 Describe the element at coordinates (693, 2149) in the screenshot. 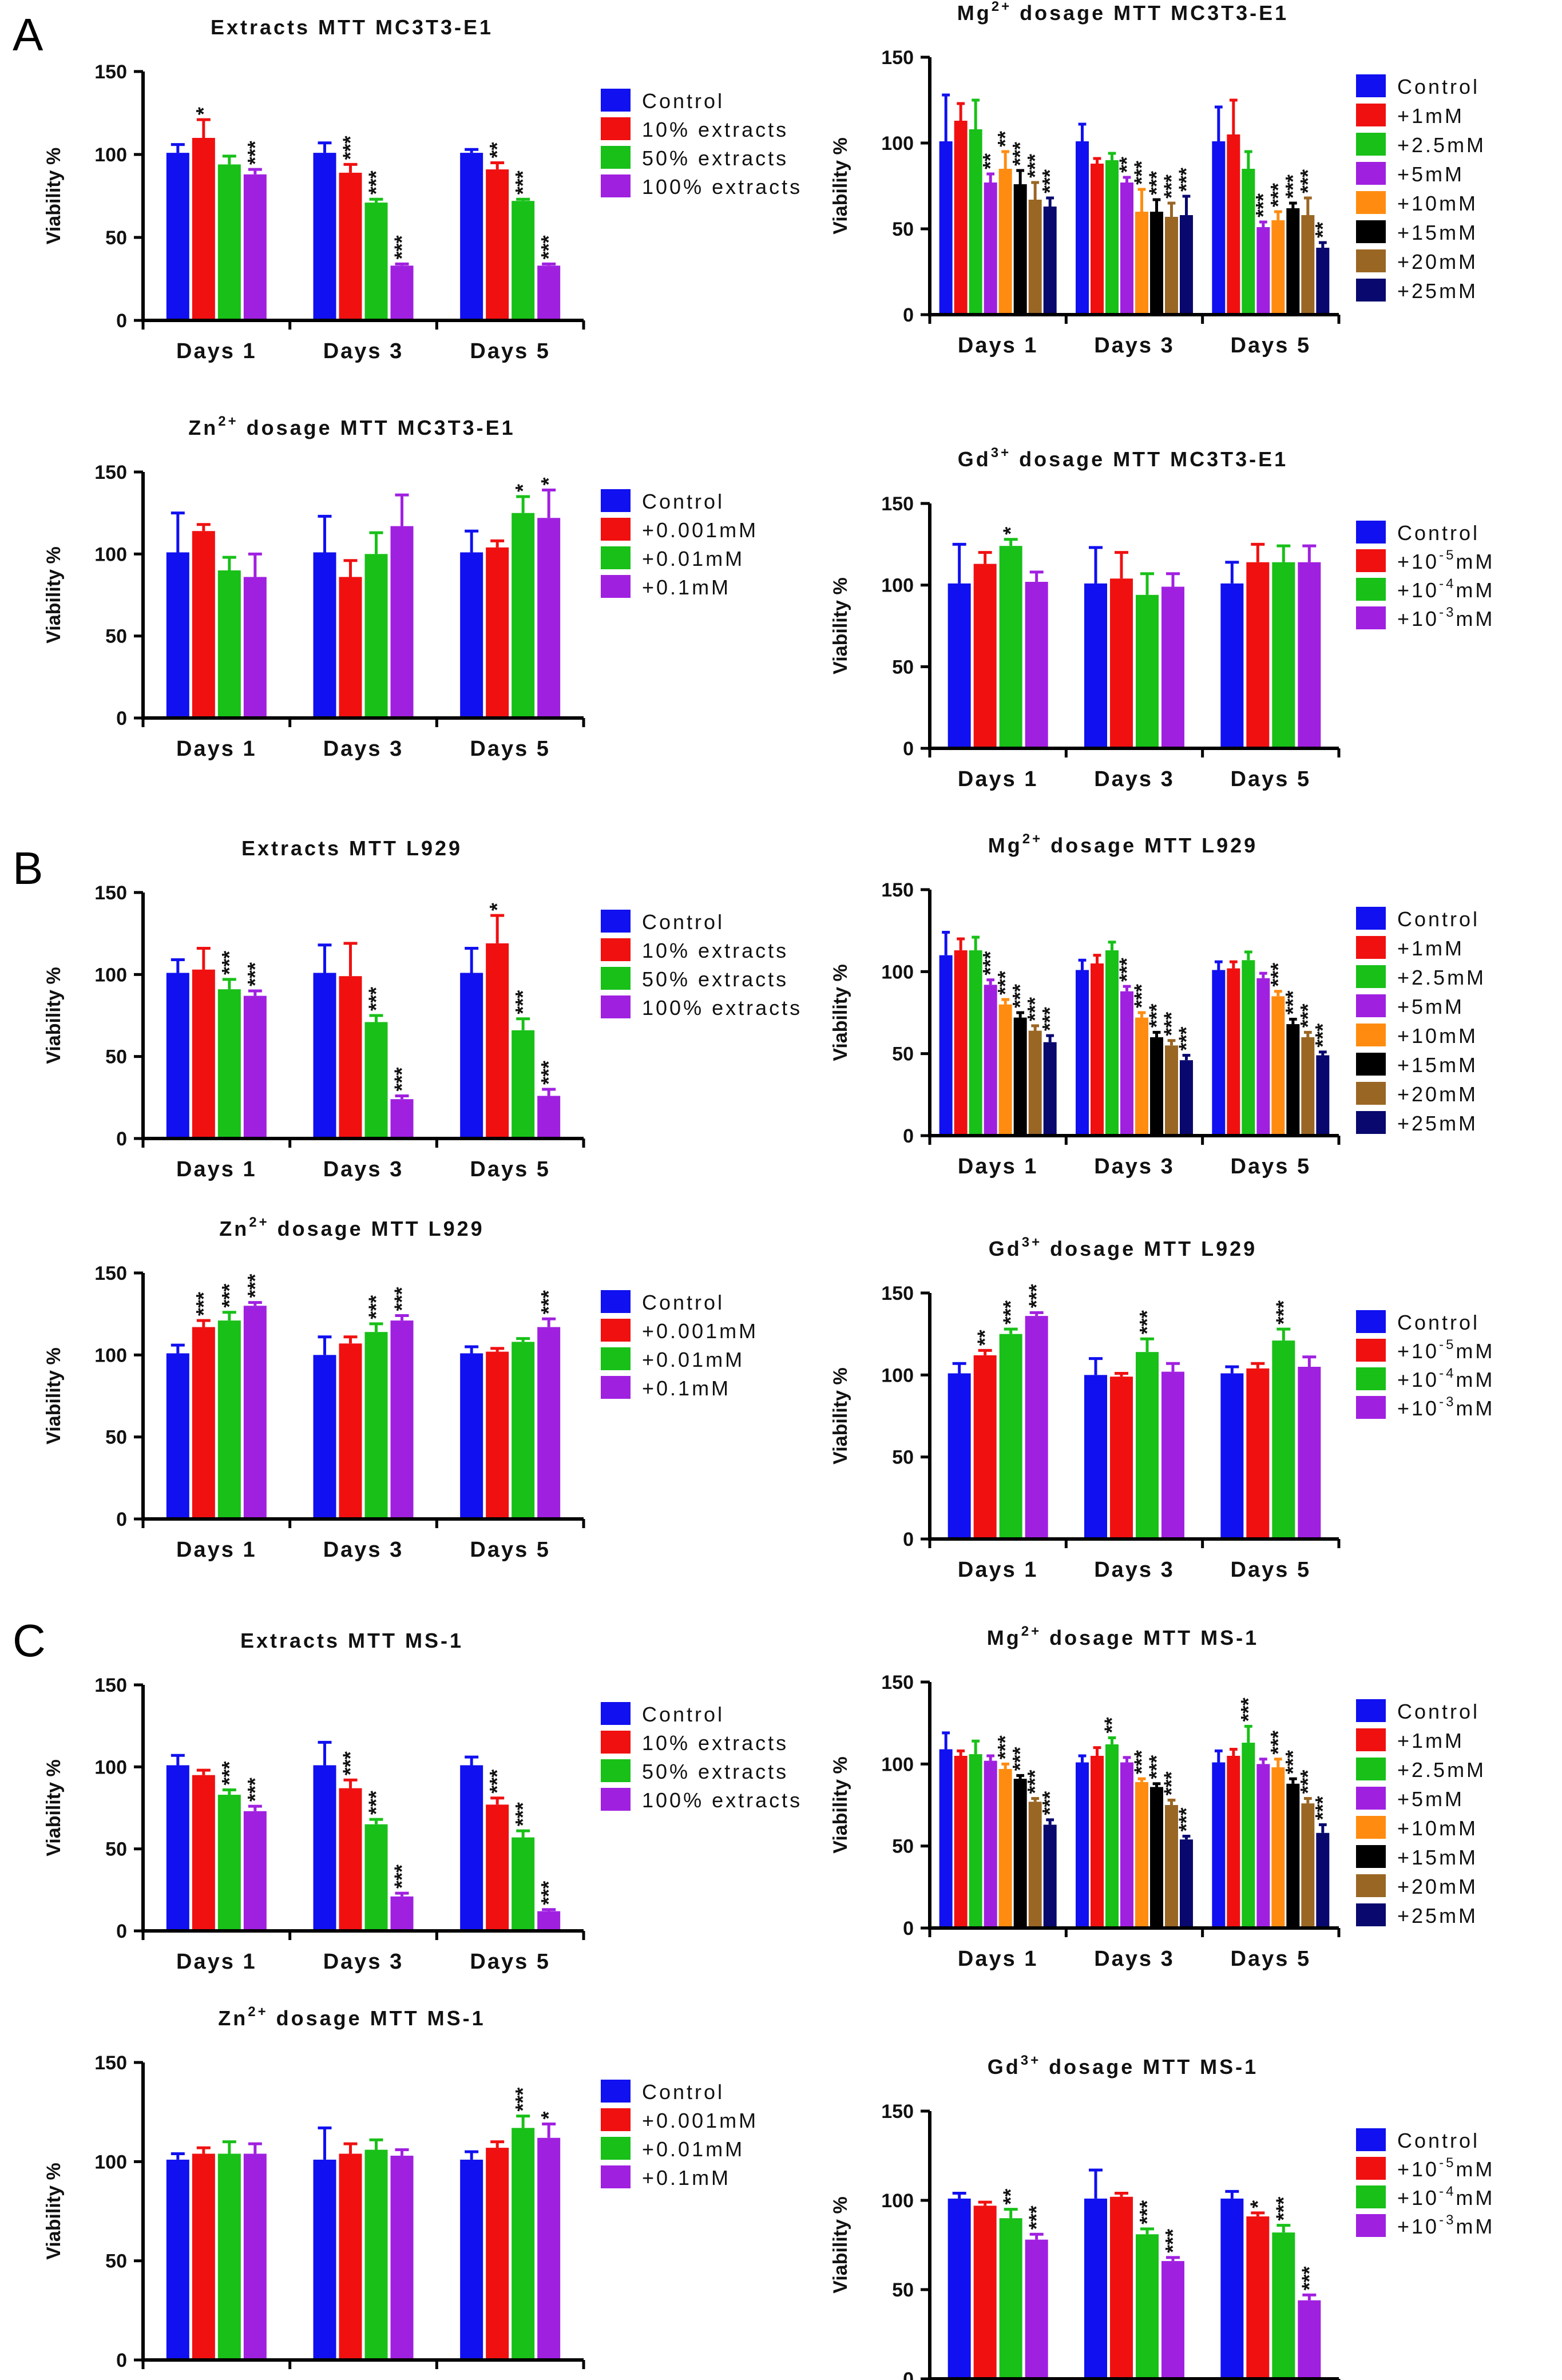

I see `legend-label: +0.01mM` at that location.